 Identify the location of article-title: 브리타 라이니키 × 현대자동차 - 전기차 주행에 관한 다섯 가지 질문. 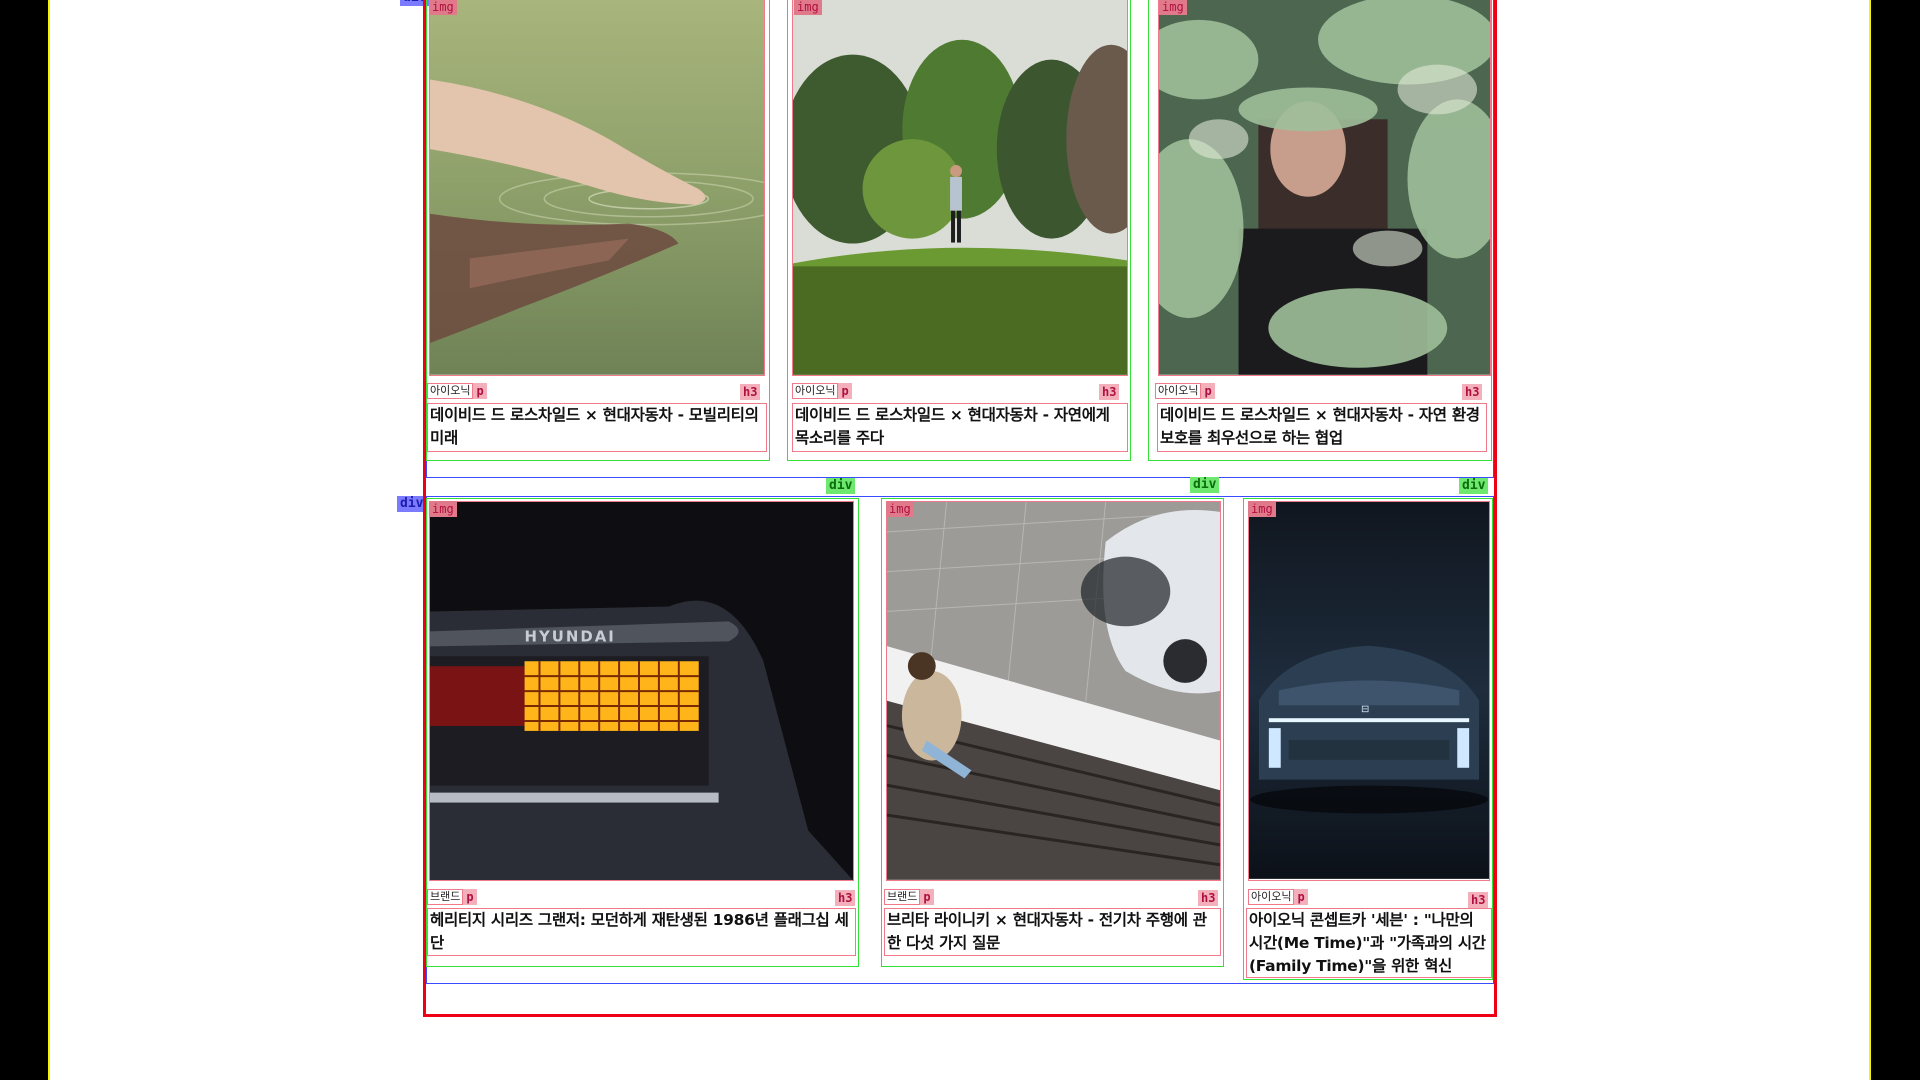
(1052, 932).